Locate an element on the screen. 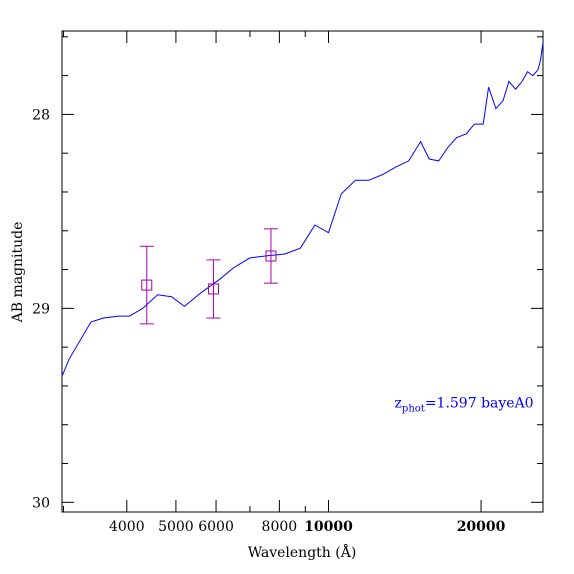  annotation-subscript: phot is located at coordinates (413, 408).